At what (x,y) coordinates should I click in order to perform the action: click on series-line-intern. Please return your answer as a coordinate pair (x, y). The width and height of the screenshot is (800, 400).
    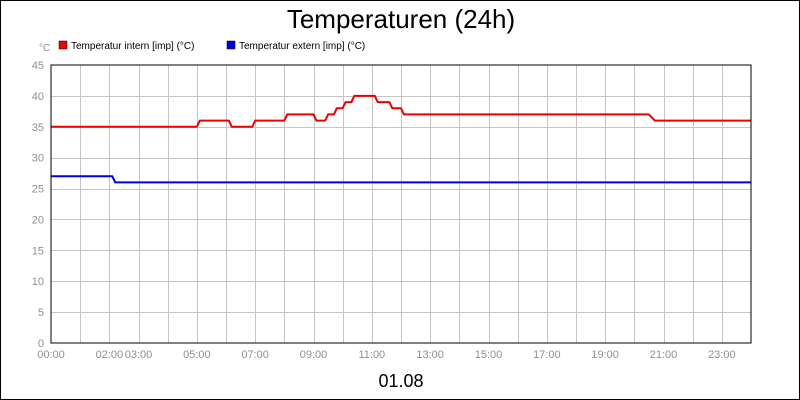
    Looking at the image, I should click on (401, 111).